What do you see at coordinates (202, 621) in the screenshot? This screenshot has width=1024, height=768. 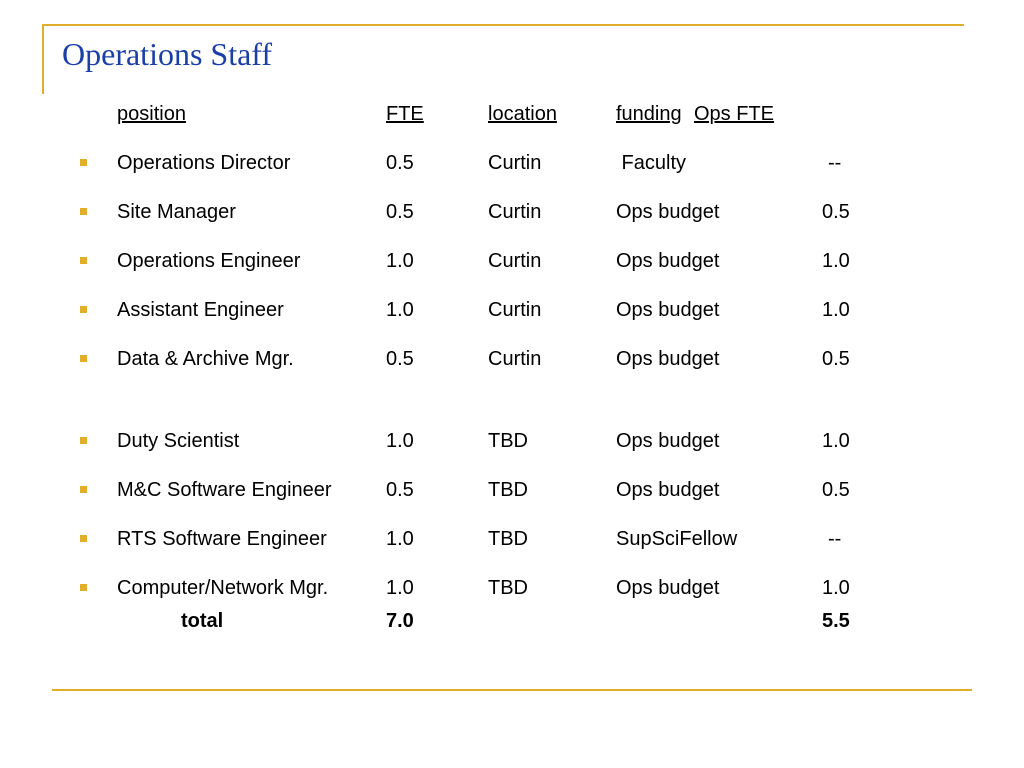 I see `total-label: total` at bounding box center [202, 621].